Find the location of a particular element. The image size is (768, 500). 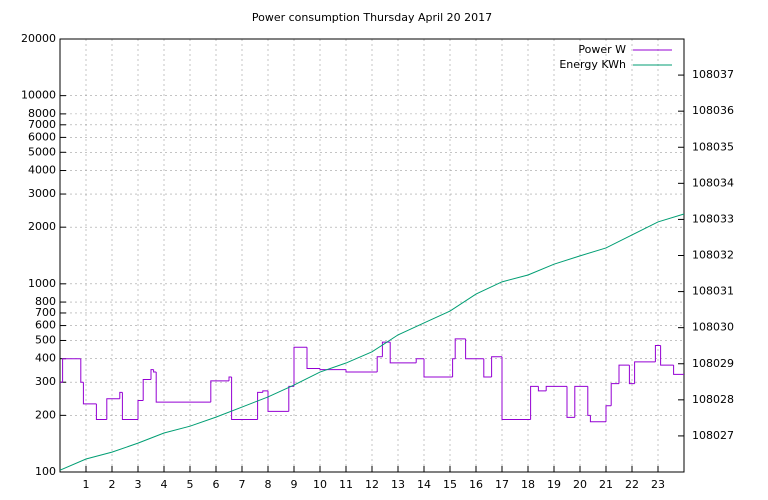

x-tick-label: 4 is located at coordinates (164, 484).